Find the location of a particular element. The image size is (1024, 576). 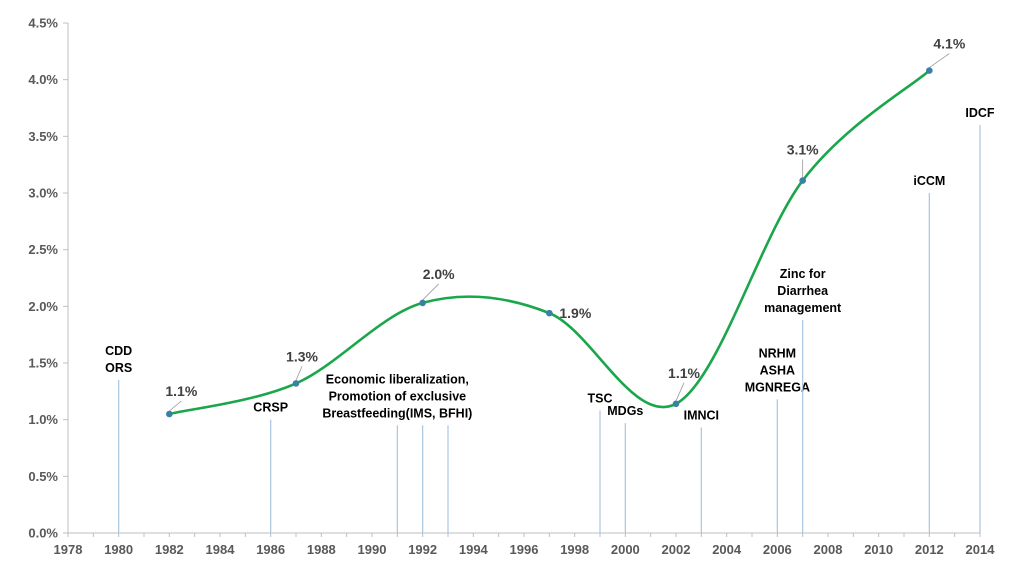

annotation-text: IMNCI is located at coordinates (701, 416).